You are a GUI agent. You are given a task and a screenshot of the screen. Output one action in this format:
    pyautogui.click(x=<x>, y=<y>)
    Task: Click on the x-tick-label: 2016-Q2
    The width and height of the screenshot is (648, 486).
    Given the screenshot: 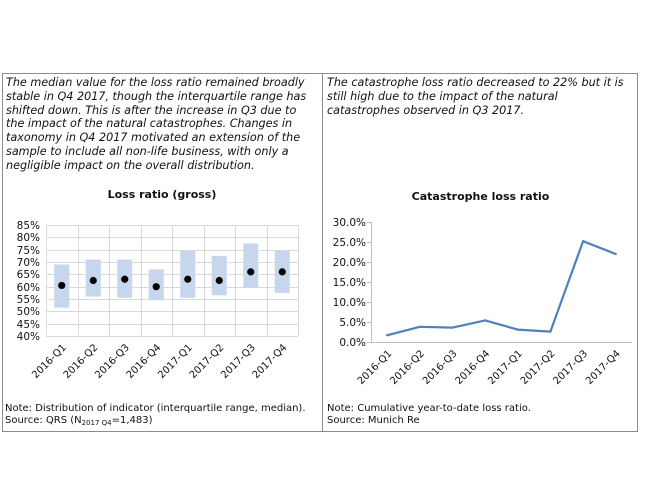 What is the action you would take?
    pyautogui.click(x=407, y=367)
    